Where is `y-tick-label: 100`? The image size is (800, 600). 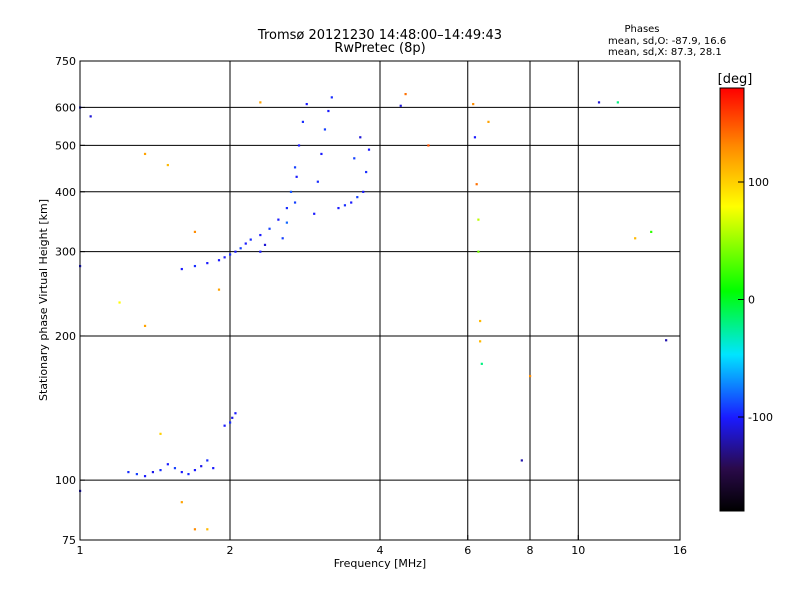 y-tick-label: 100 is located at coordinates (65, 480).